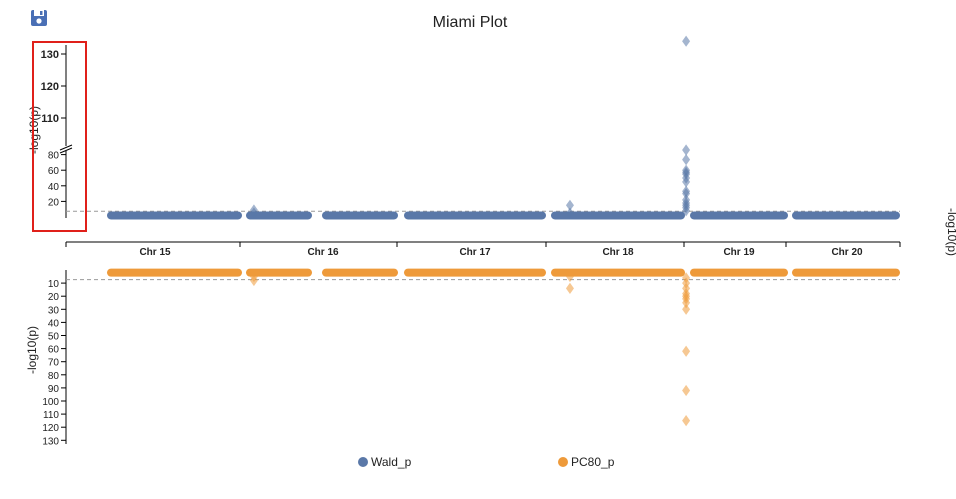  Describe the element at coordinates (50, 119) in the screenshot. I see `top-tick-label: 110` at that location.